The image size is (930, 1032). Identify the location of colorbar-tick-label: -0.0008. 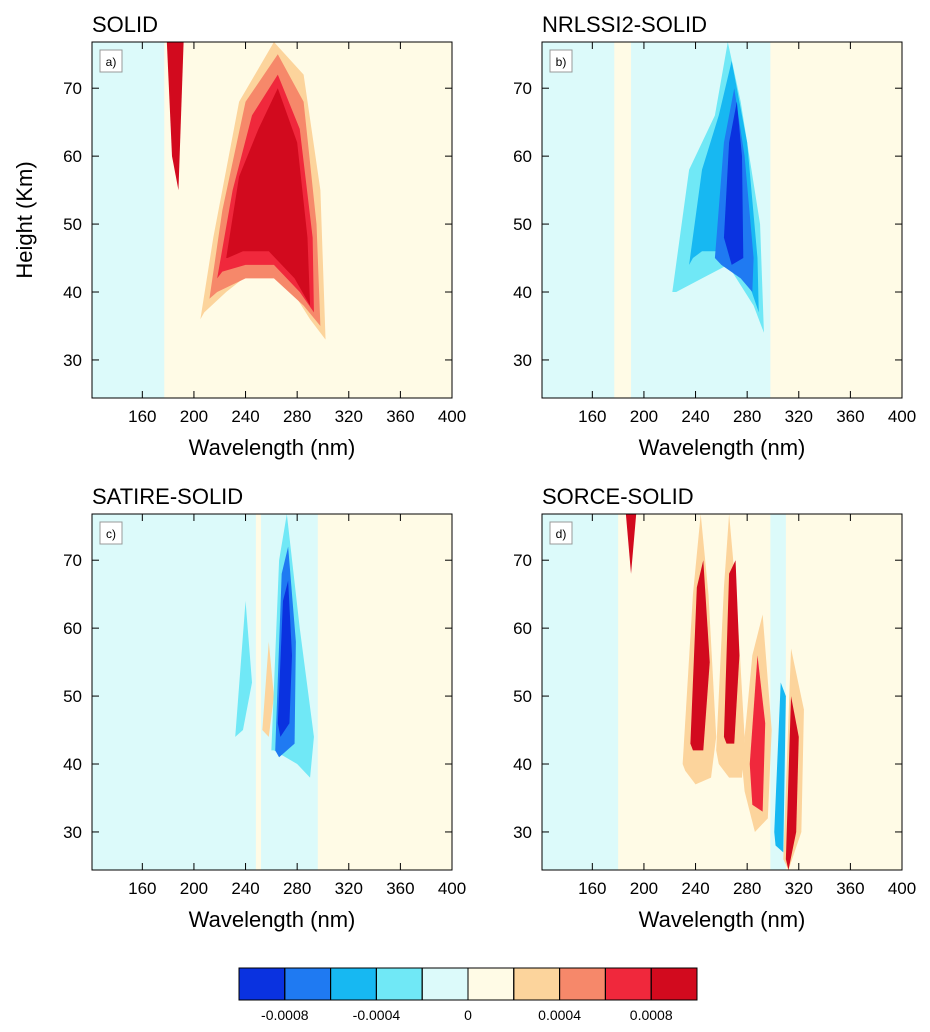
(285, 1015).